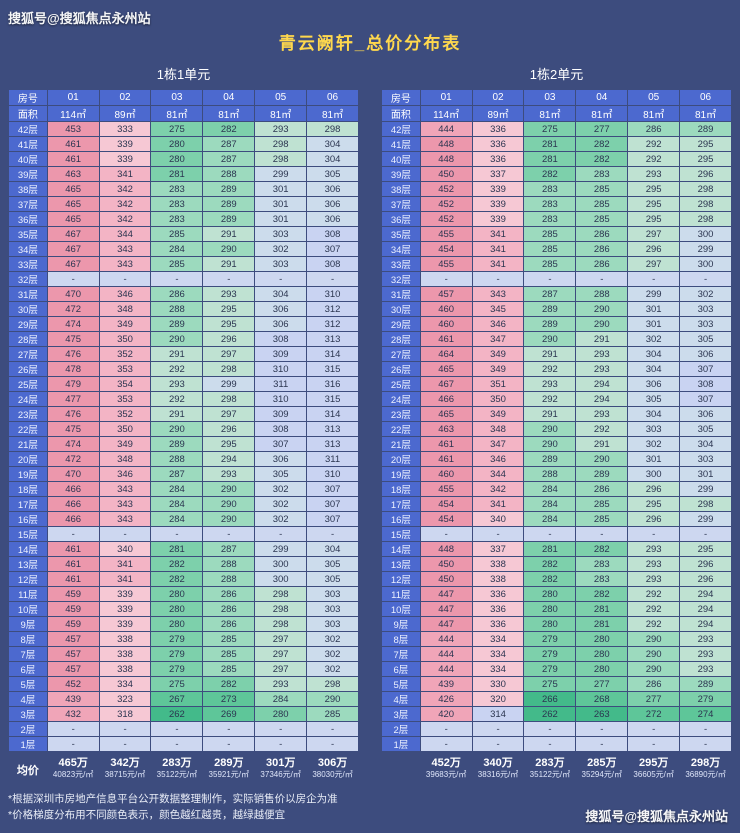 The height and width of the screenshot is (833, 740). Describe the element at coordinates (229, 444) in the screenshot. I see `price-cell: 295` at that location.